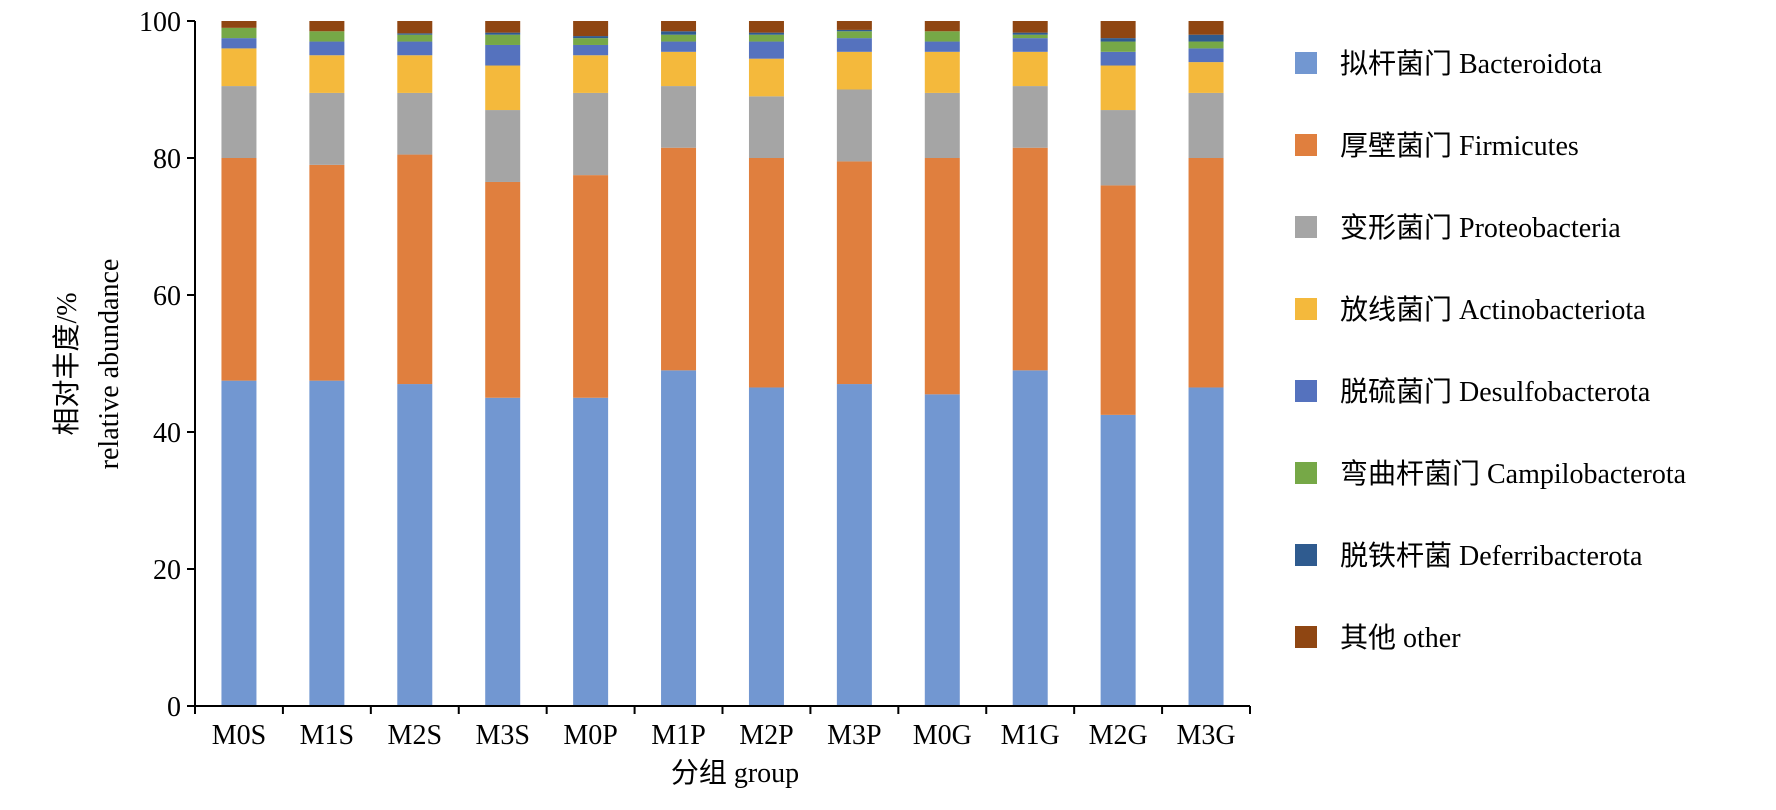 This screenshot has height=810, width=1776. Describe the element at coordinates (678, 735) in the screenshot. I see `x-tick-label: M1P` at that location.